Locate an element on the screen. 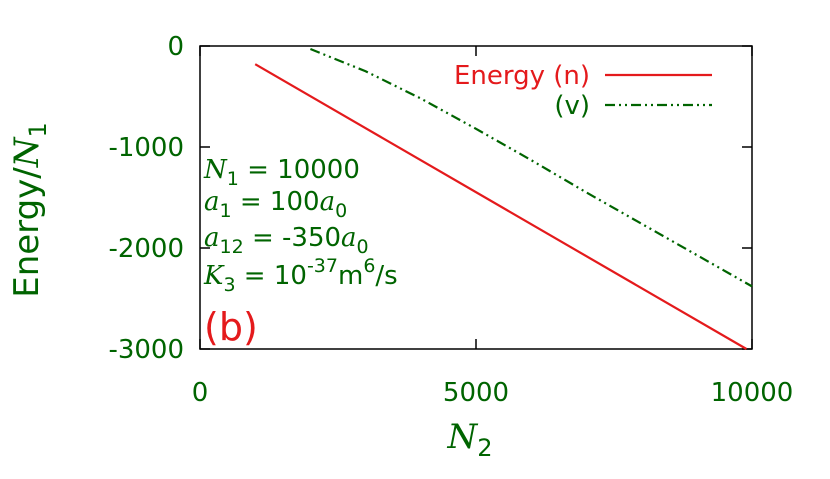  y-tick-label: -3000 is located at coordinates (146, 350).